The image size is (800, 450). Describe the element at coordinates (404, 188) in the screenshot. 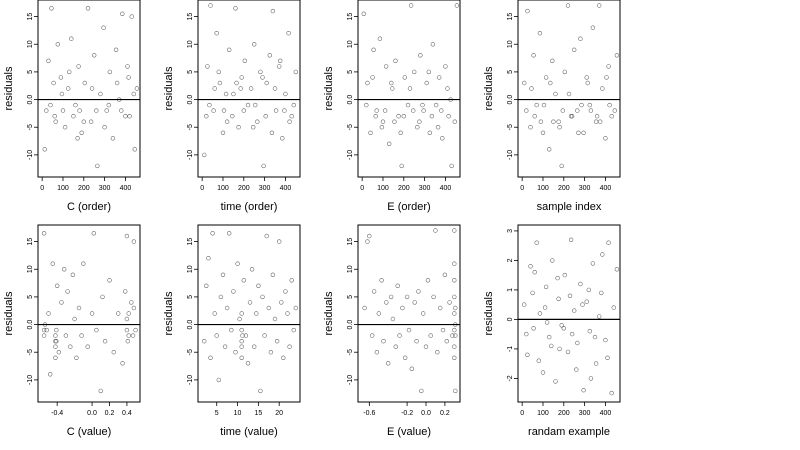

I see `x-tick-label: 200` at that location.